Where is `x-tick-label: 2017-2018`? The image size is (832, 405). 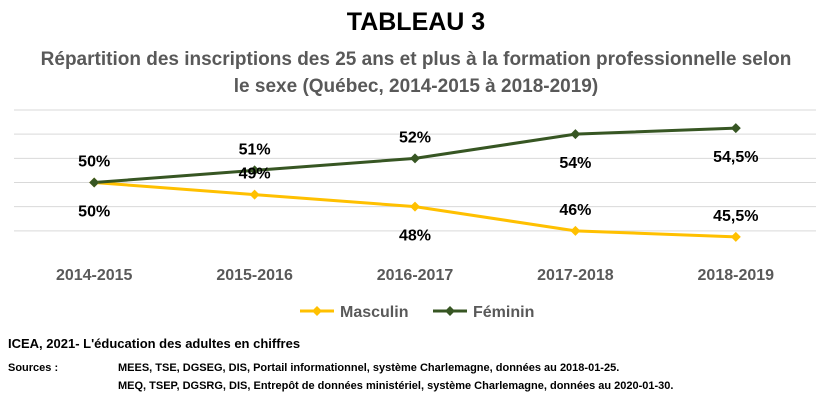 x-tick-label: 2017-2018 is located at coordinates (575, 275).